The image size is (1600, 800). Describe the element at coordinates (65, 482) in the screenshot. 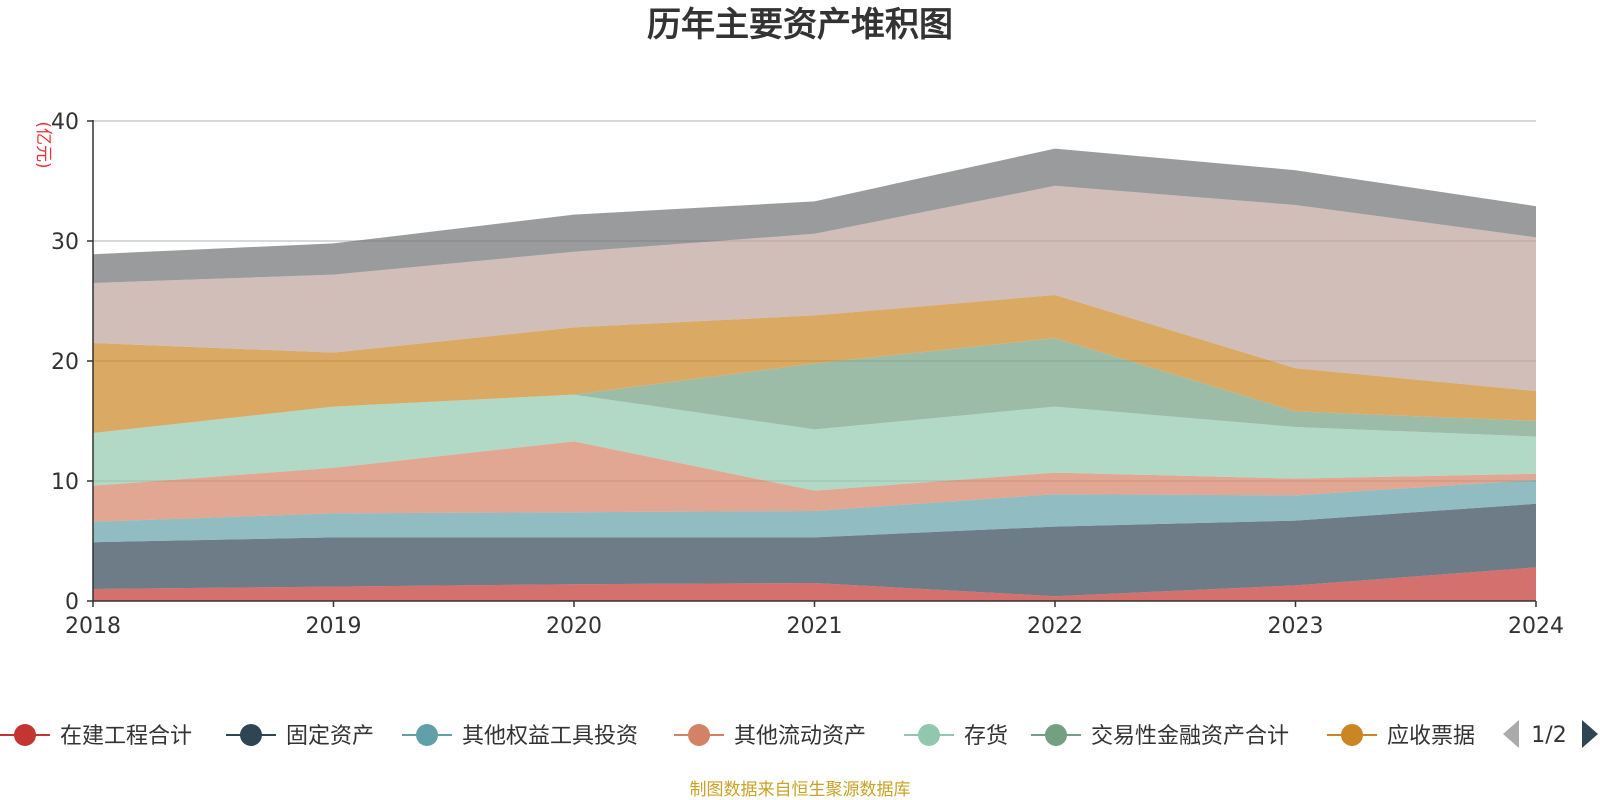

I see `y-tick-label: 10` at that location.